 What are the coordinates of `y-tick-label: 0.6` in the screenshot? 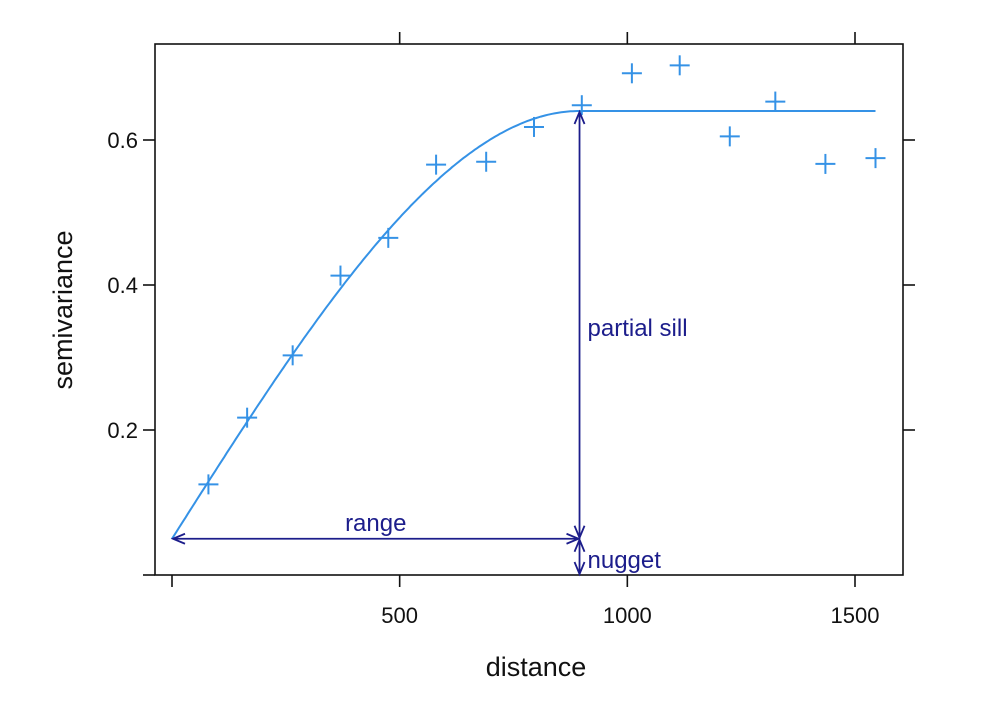 It's located at (122, 140).